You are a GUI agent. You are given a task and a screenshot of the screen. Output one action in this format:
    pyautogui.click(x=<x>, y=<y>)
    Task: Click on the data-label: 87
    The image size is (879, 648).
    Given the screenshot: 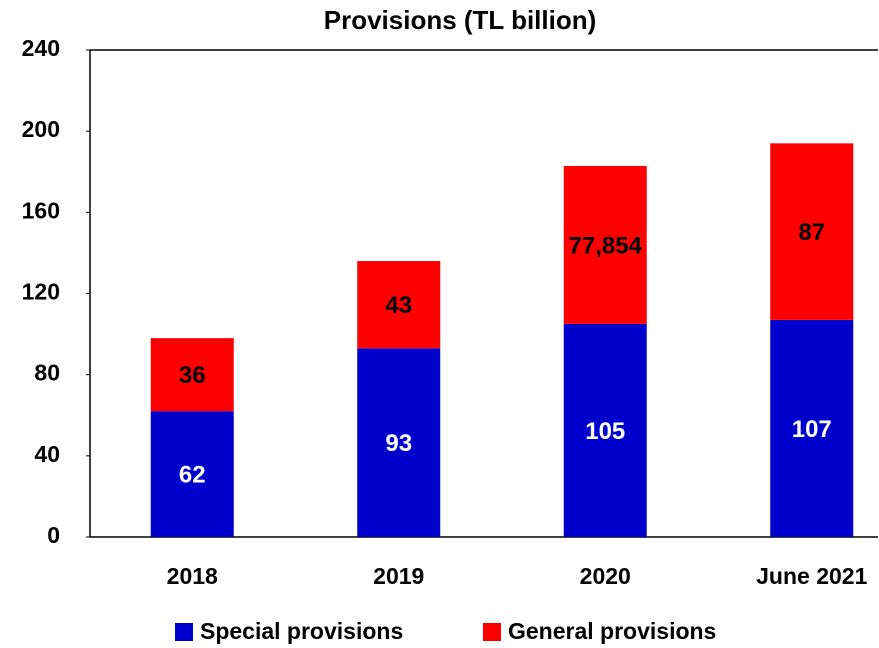 What is the action you would take?
    pyautogui.click(x=811, y=232)
    